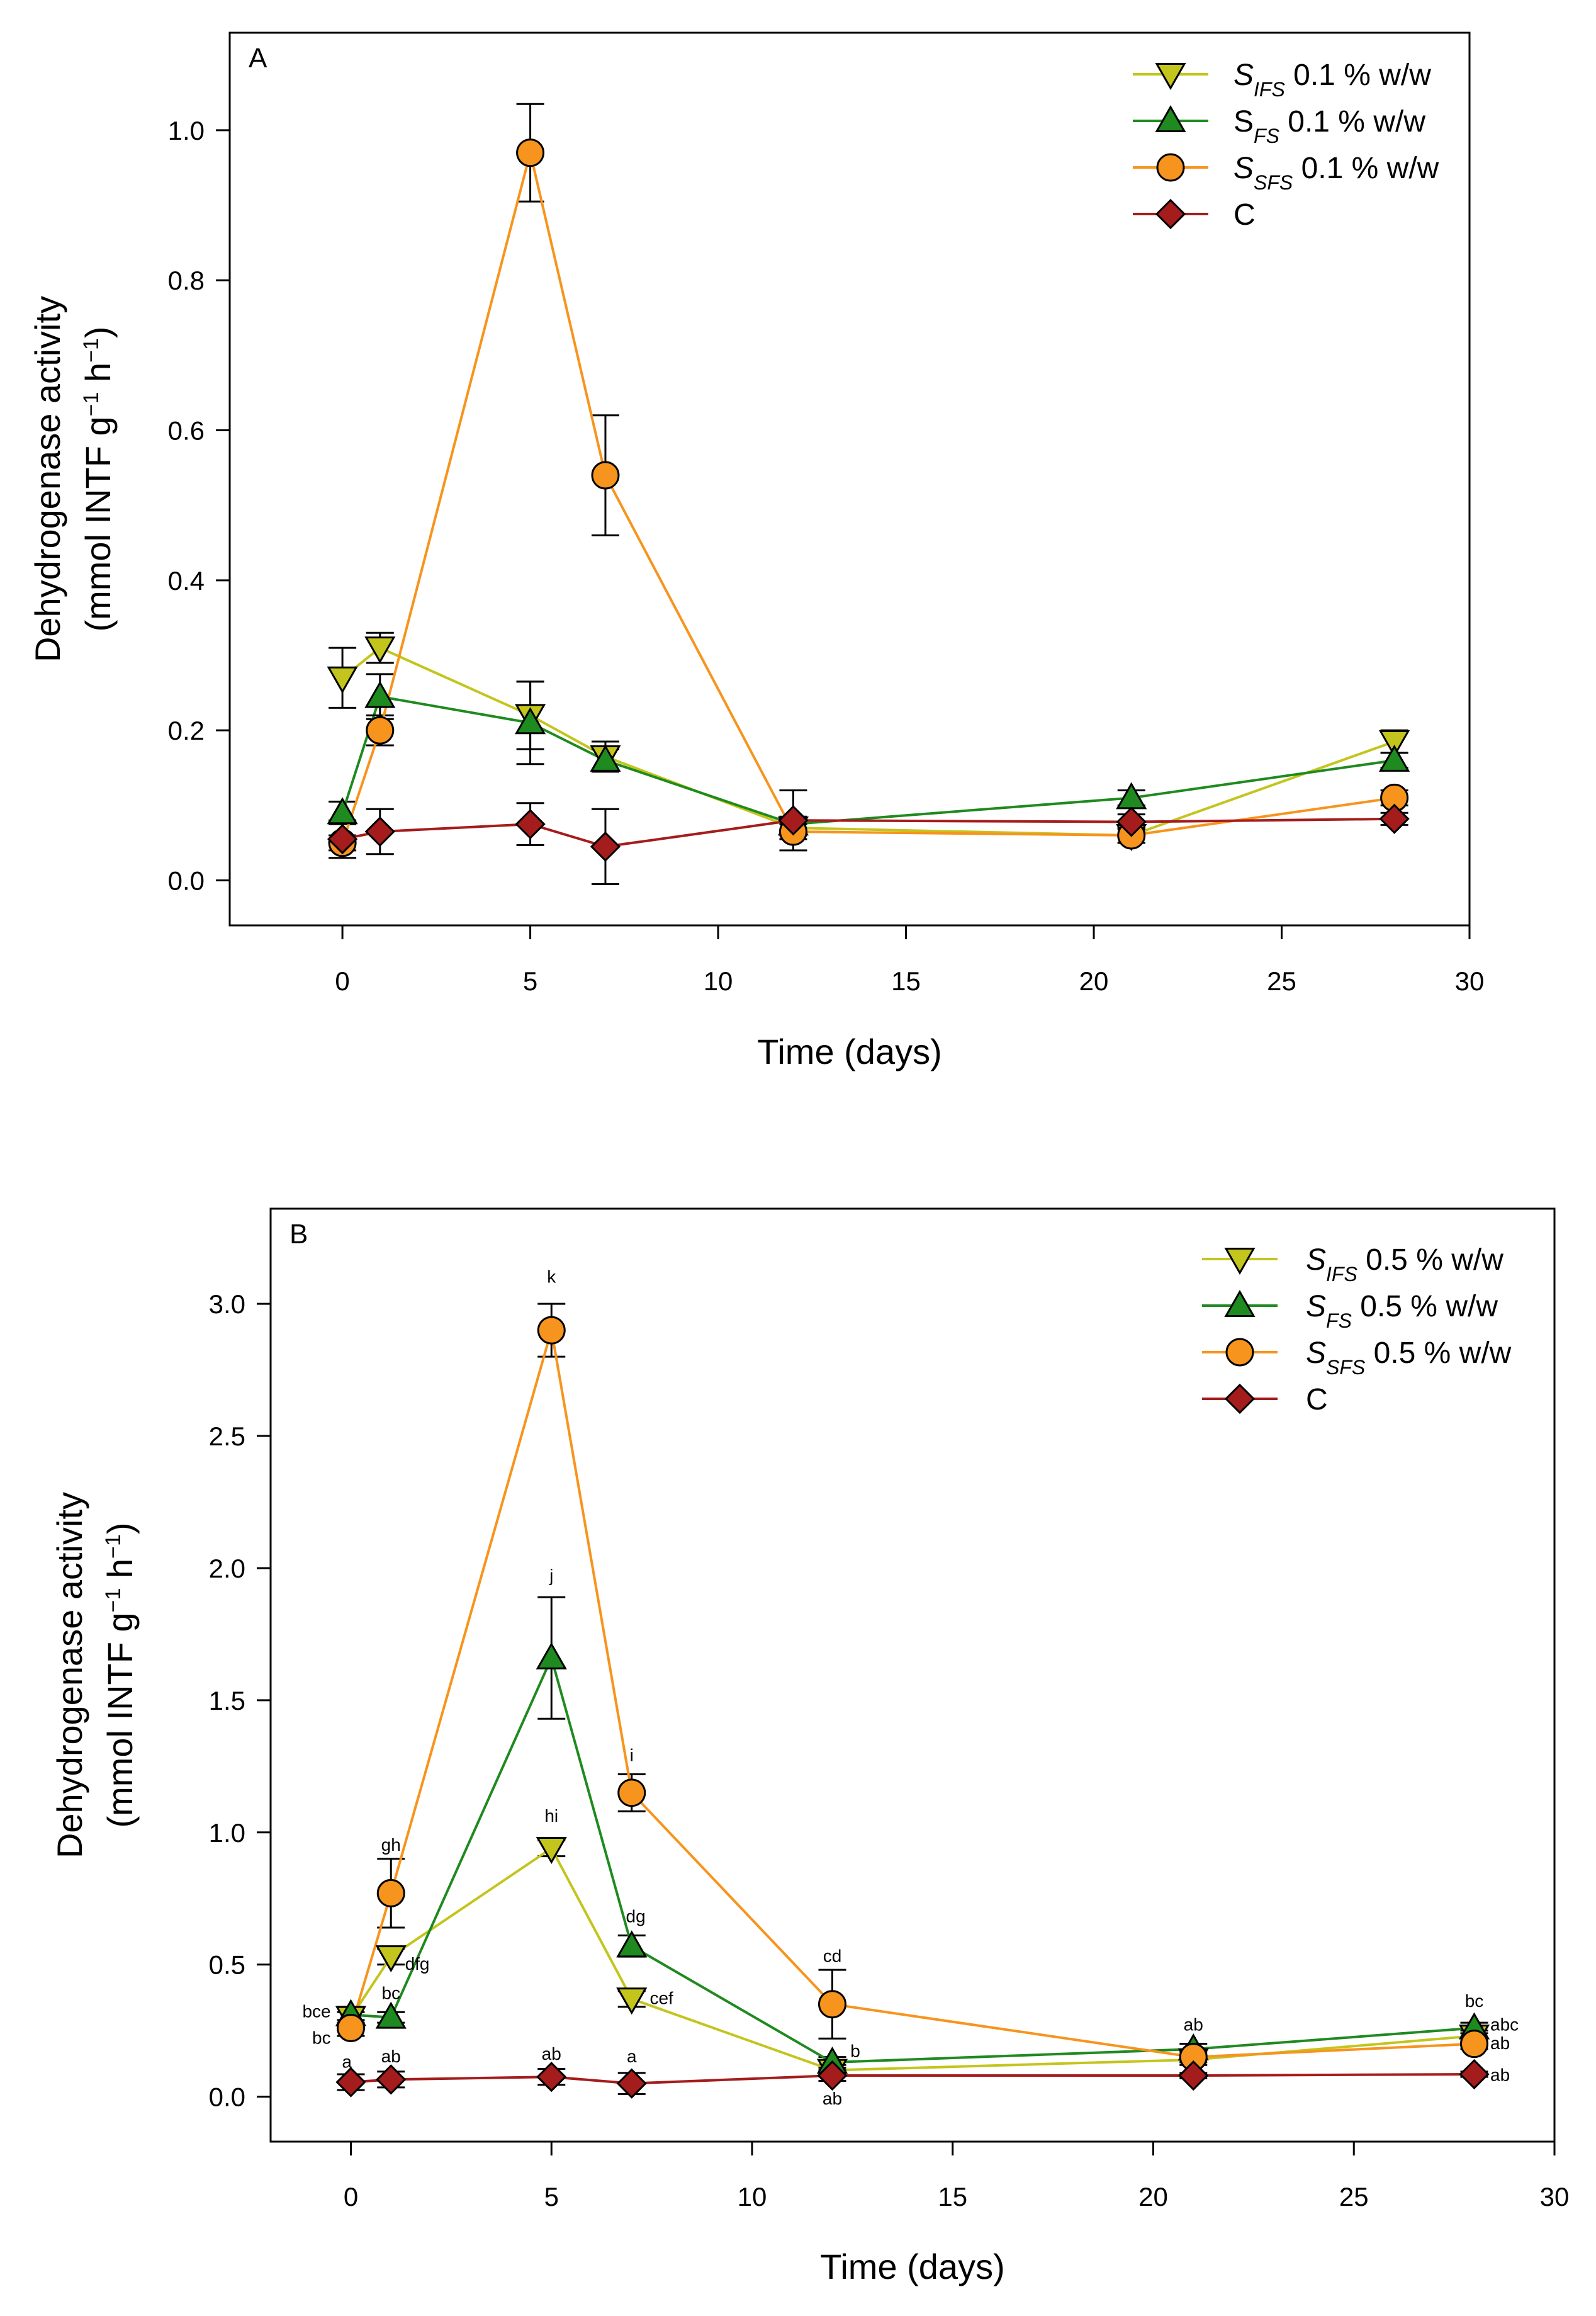 This screenshot has width=1596, height=2316. What do you see at coordinates (912, 1961) in the screenshot?
I see `series-markers-sifs` at bounding box center [912, 1961].